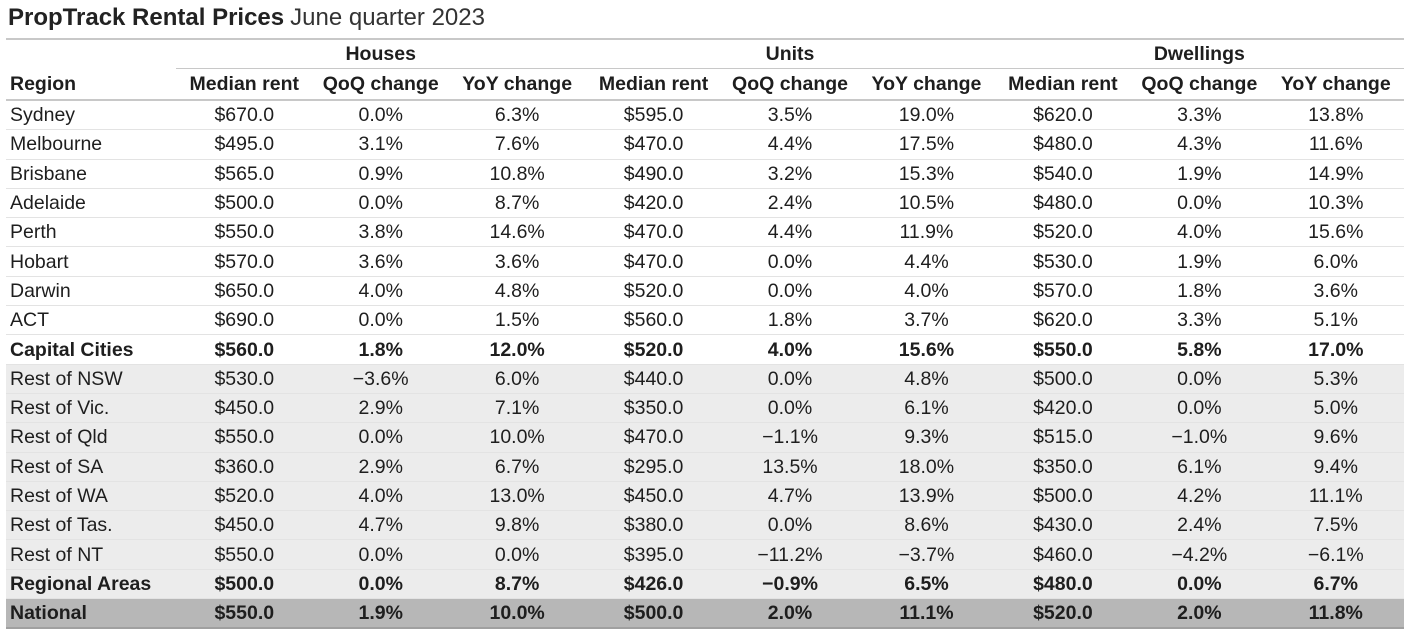  What do you see at coordinates (1063, 554) in the screenshot?
I see `cell-dwellings-median-rent: $460.0` at bounding box center [1063, 554].